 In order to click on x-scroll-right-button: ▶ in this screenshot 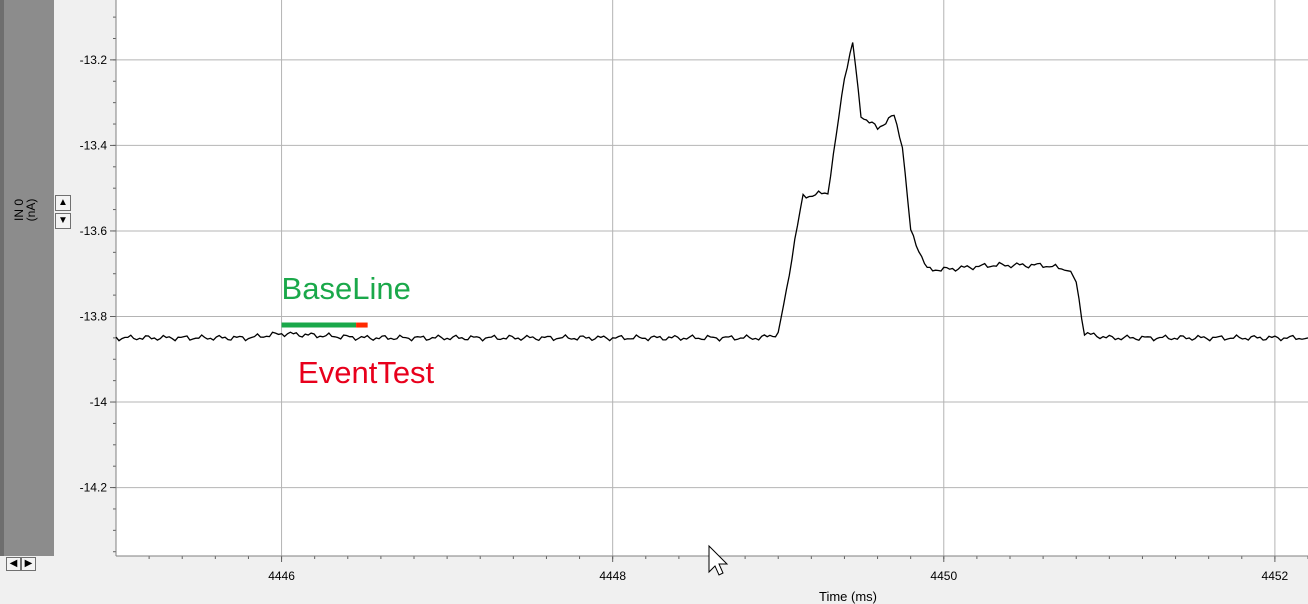, I will do `click(28, 564)`.